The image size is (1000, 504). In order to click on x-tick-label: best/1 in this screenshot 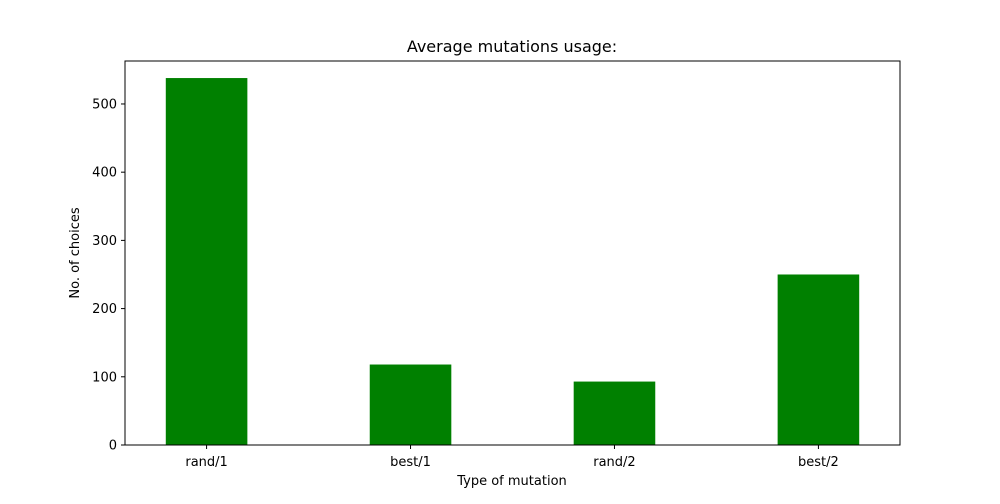, I will do `click(410, 462)`.